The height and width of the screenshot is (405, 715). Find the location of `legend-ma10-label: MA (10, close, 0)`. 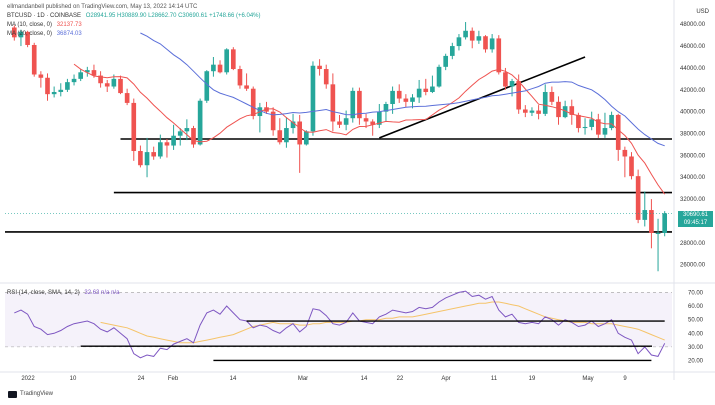

legend-ma10-label: MA (10, close, 0) is located at coordinates (30, 25).